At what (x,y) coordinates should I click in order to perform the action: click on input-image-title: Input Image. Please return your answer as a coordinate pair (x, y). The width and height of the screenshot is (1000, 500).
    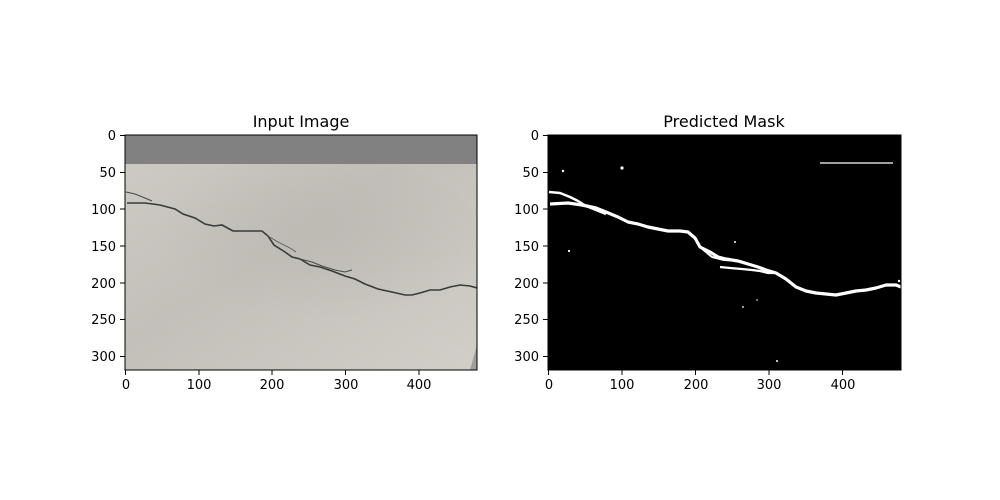
    Looking at the image, I should click on (301, 121).